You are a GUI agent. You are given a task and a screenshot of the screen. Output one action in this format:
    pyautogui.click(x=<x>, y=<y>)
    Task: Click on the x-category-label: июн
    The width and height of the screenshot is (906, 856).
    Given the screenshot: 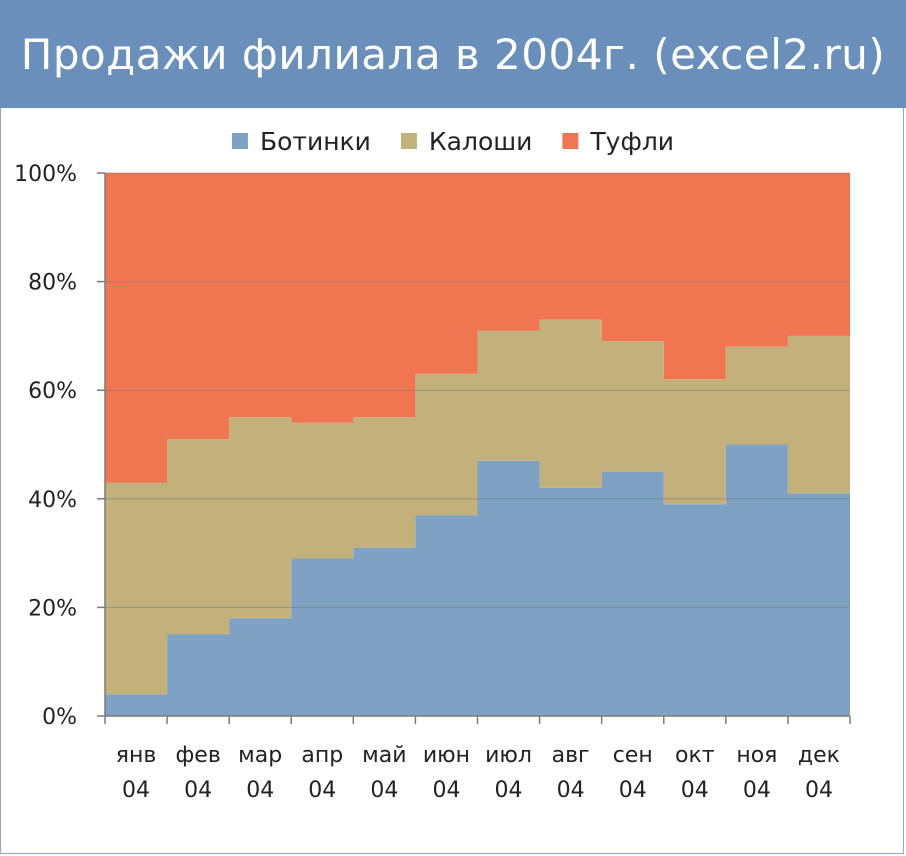 What is the action you would take?
    pyautogui.click(x=446, y=755)
    